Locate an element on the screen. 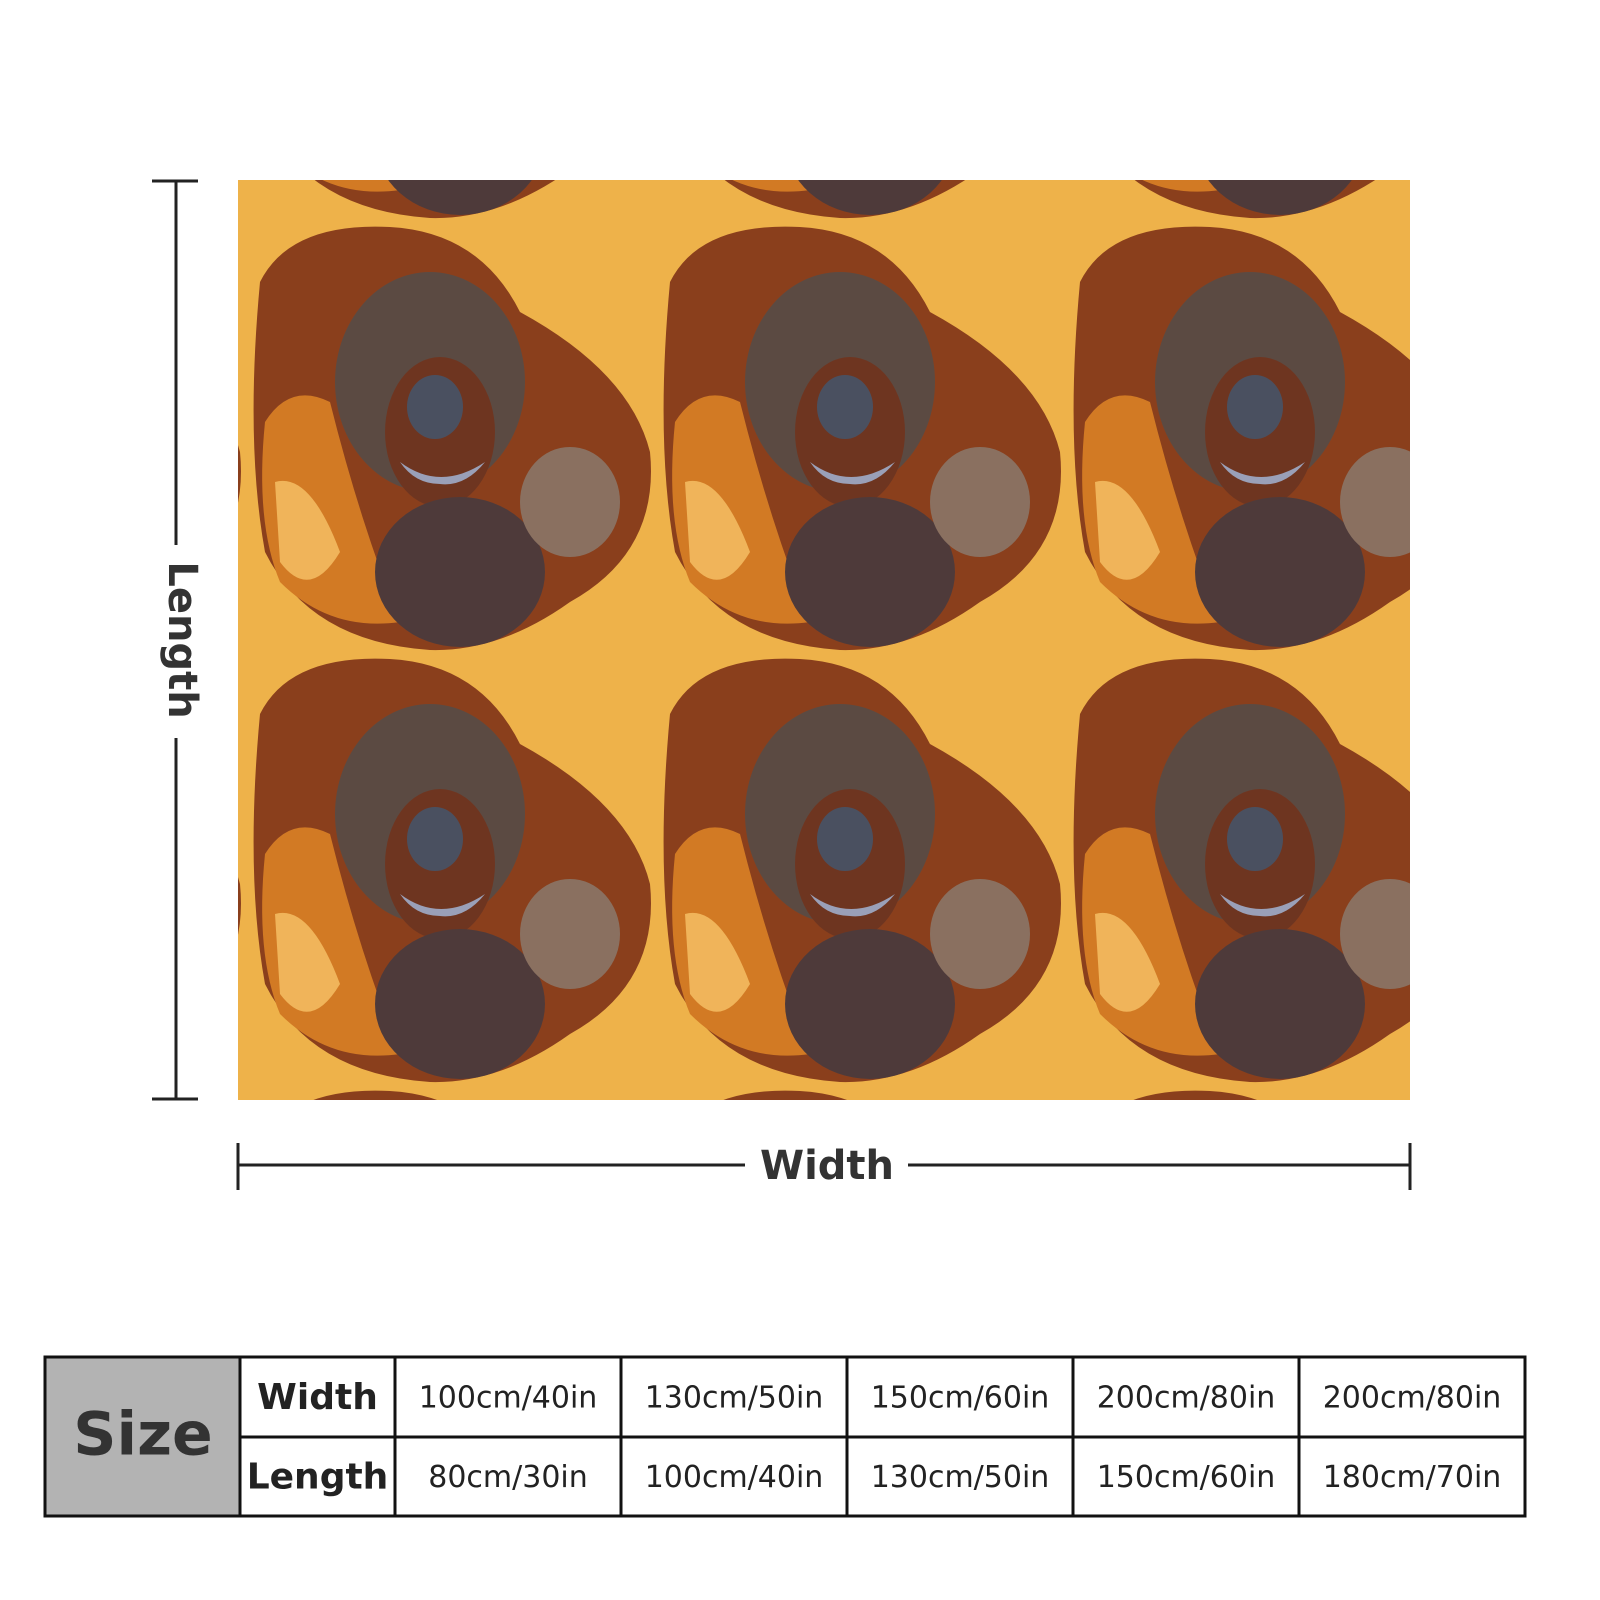 Image resolution: width=1600 pixels, height=1600 pixels. row-label: Length is located at coordinates (318, 1477).